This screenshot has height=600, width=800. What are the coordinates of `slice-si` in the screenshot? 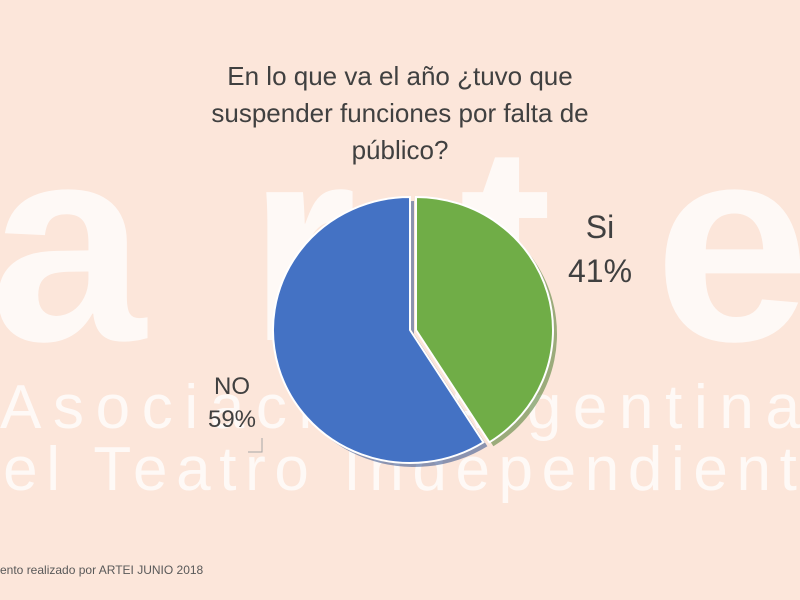 It's located at (484, 319).